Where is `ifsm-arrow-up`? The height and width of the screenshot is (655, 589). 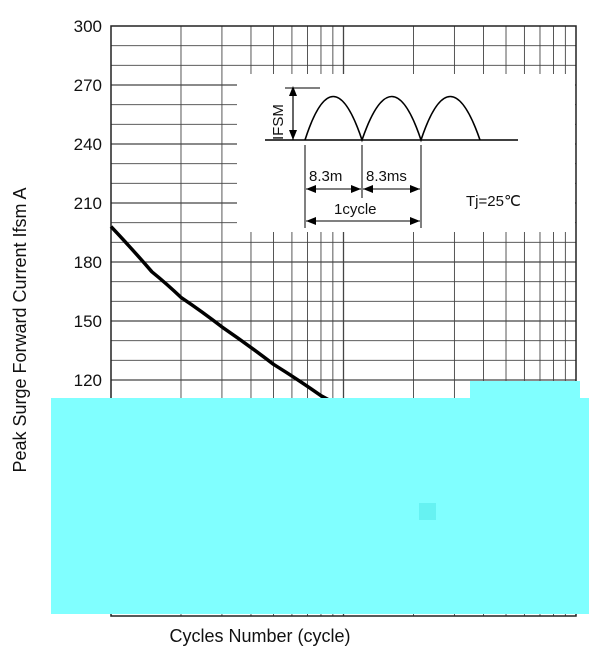
ifsm-arrow-up is located at coordinates (293, 91).